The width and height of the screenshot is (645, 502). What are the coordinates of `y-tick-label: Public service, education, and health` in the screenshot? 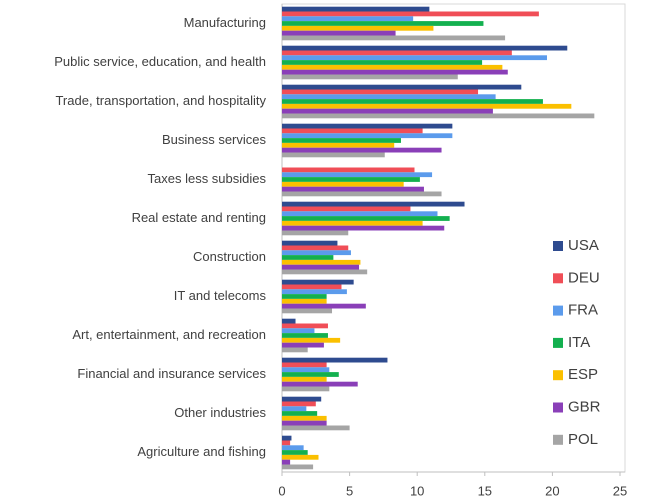 It's located at (160, 61).